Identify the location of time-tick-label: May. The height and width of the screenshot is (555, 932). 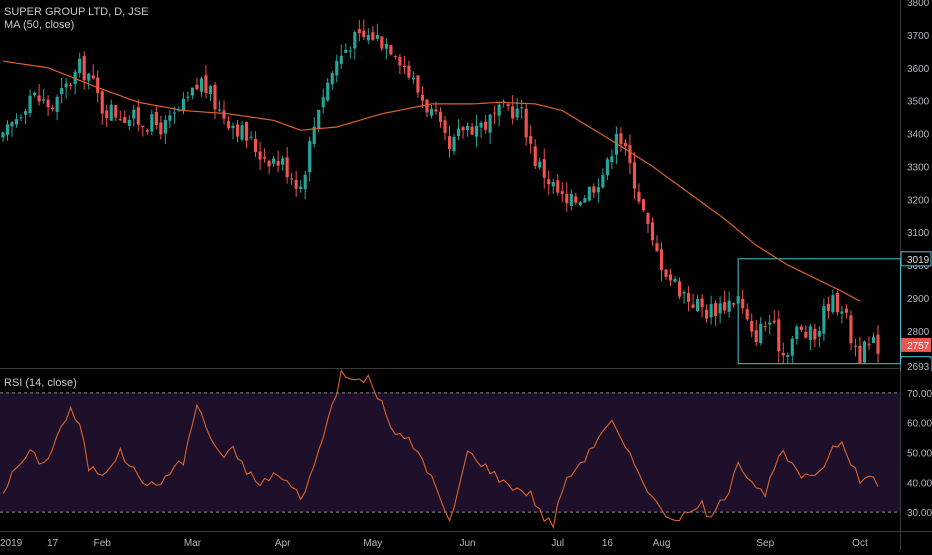
(372, 543).